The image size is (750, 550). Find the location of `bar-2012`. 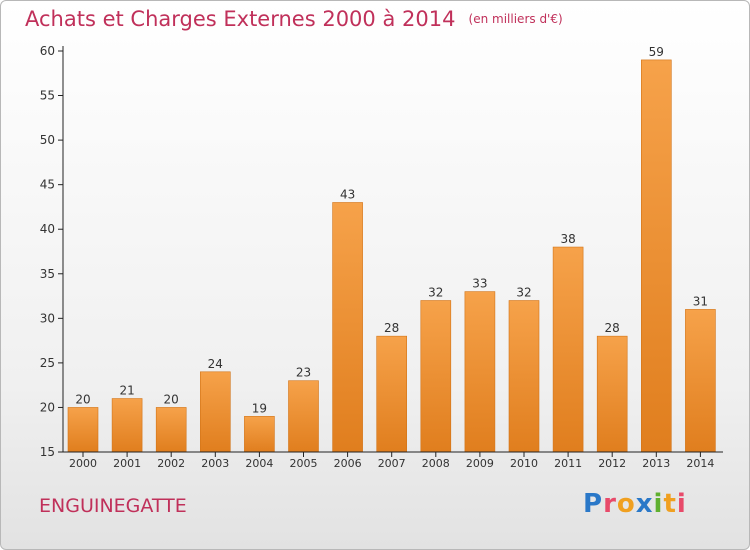

bar-2012 is located at coordinates (612, 394).